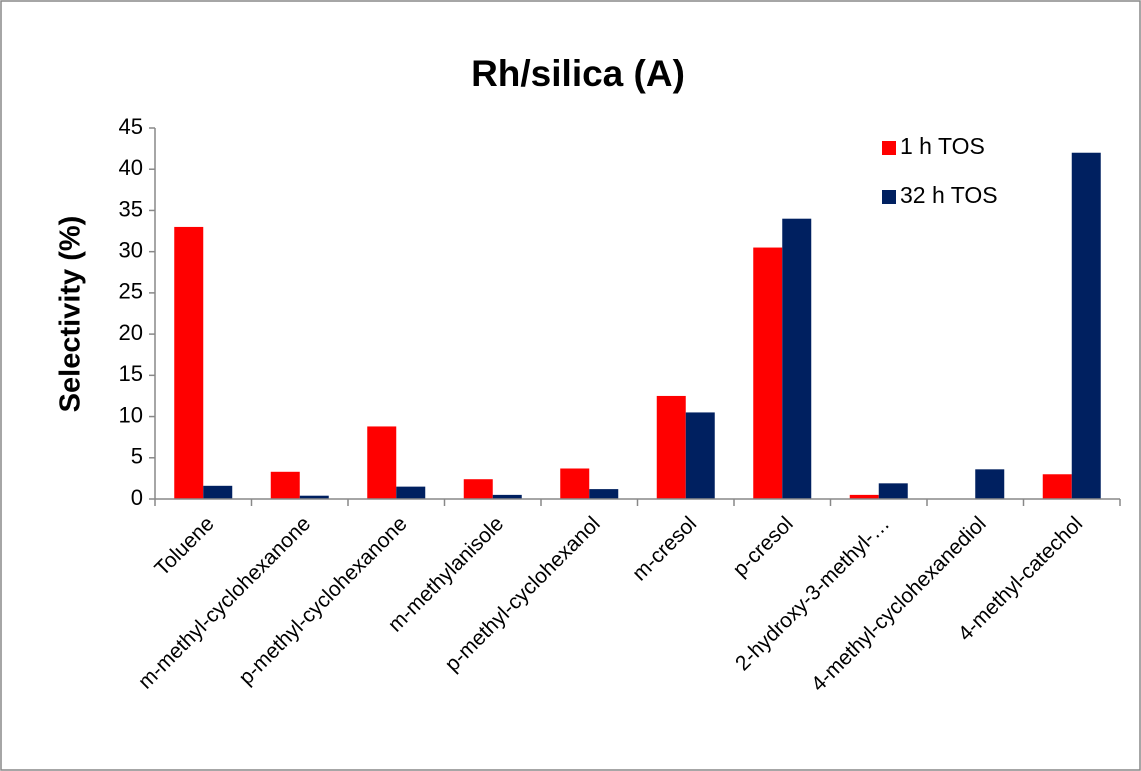 Image resolution: width=1141 pixels, height=771 pixels. What do you see at coordinates (131, 373) in the screenshot?
I see `y-tick-label: 15` at bounding box center [131, 373].